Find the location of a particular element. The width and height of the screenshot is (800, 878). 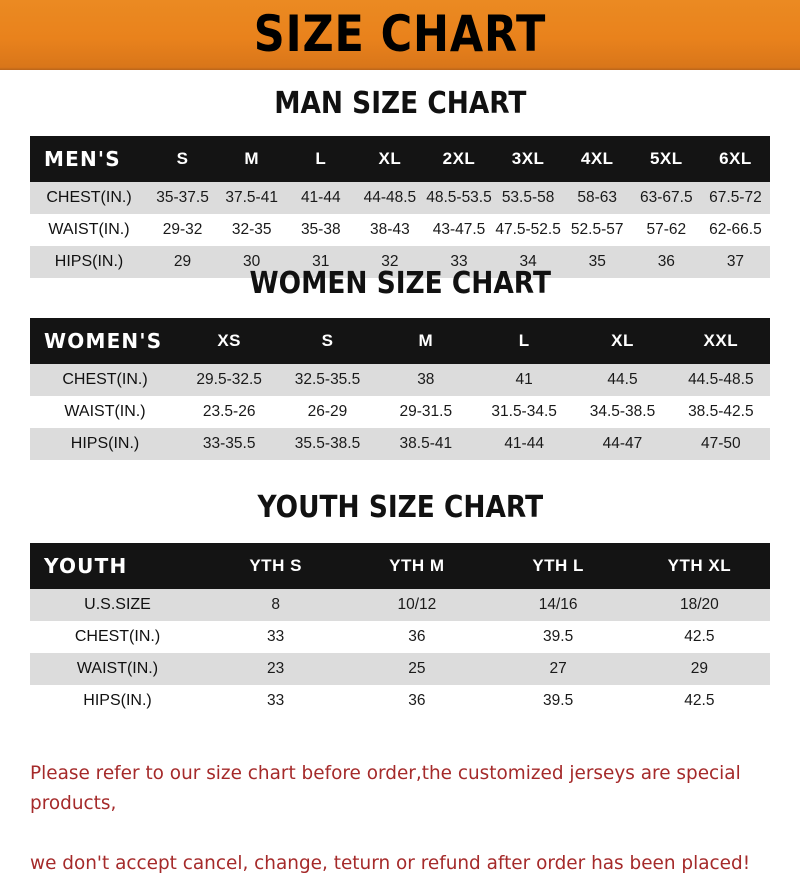

men-hips-3xl: 34 is located at coordinates (528, 261).